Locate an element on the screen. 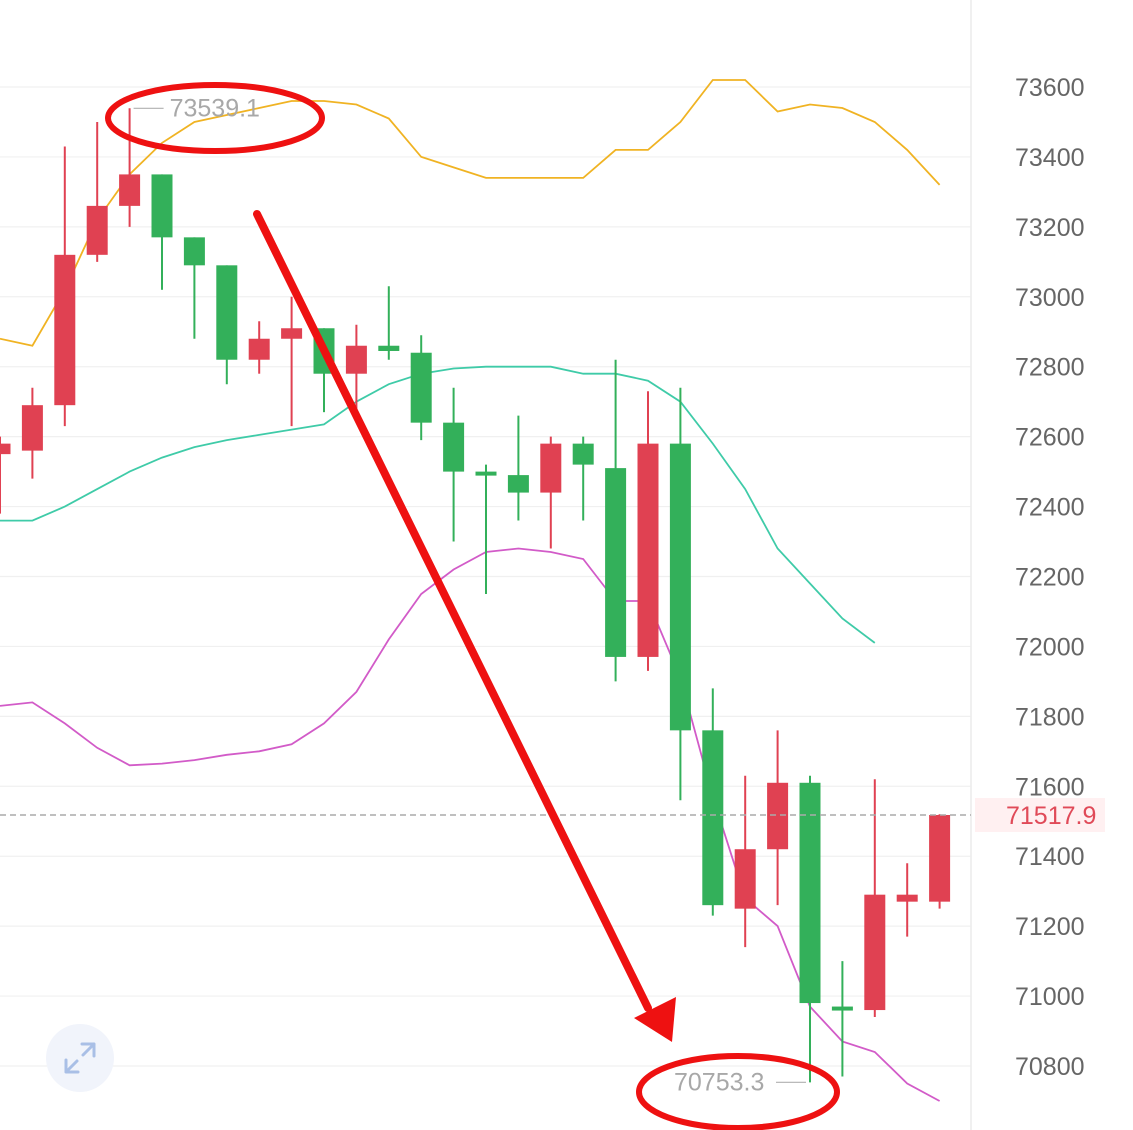 The width and height of the screenshot is (1133, 1130). low-marker: 70753.3 is located at coordinates (740, 1082).